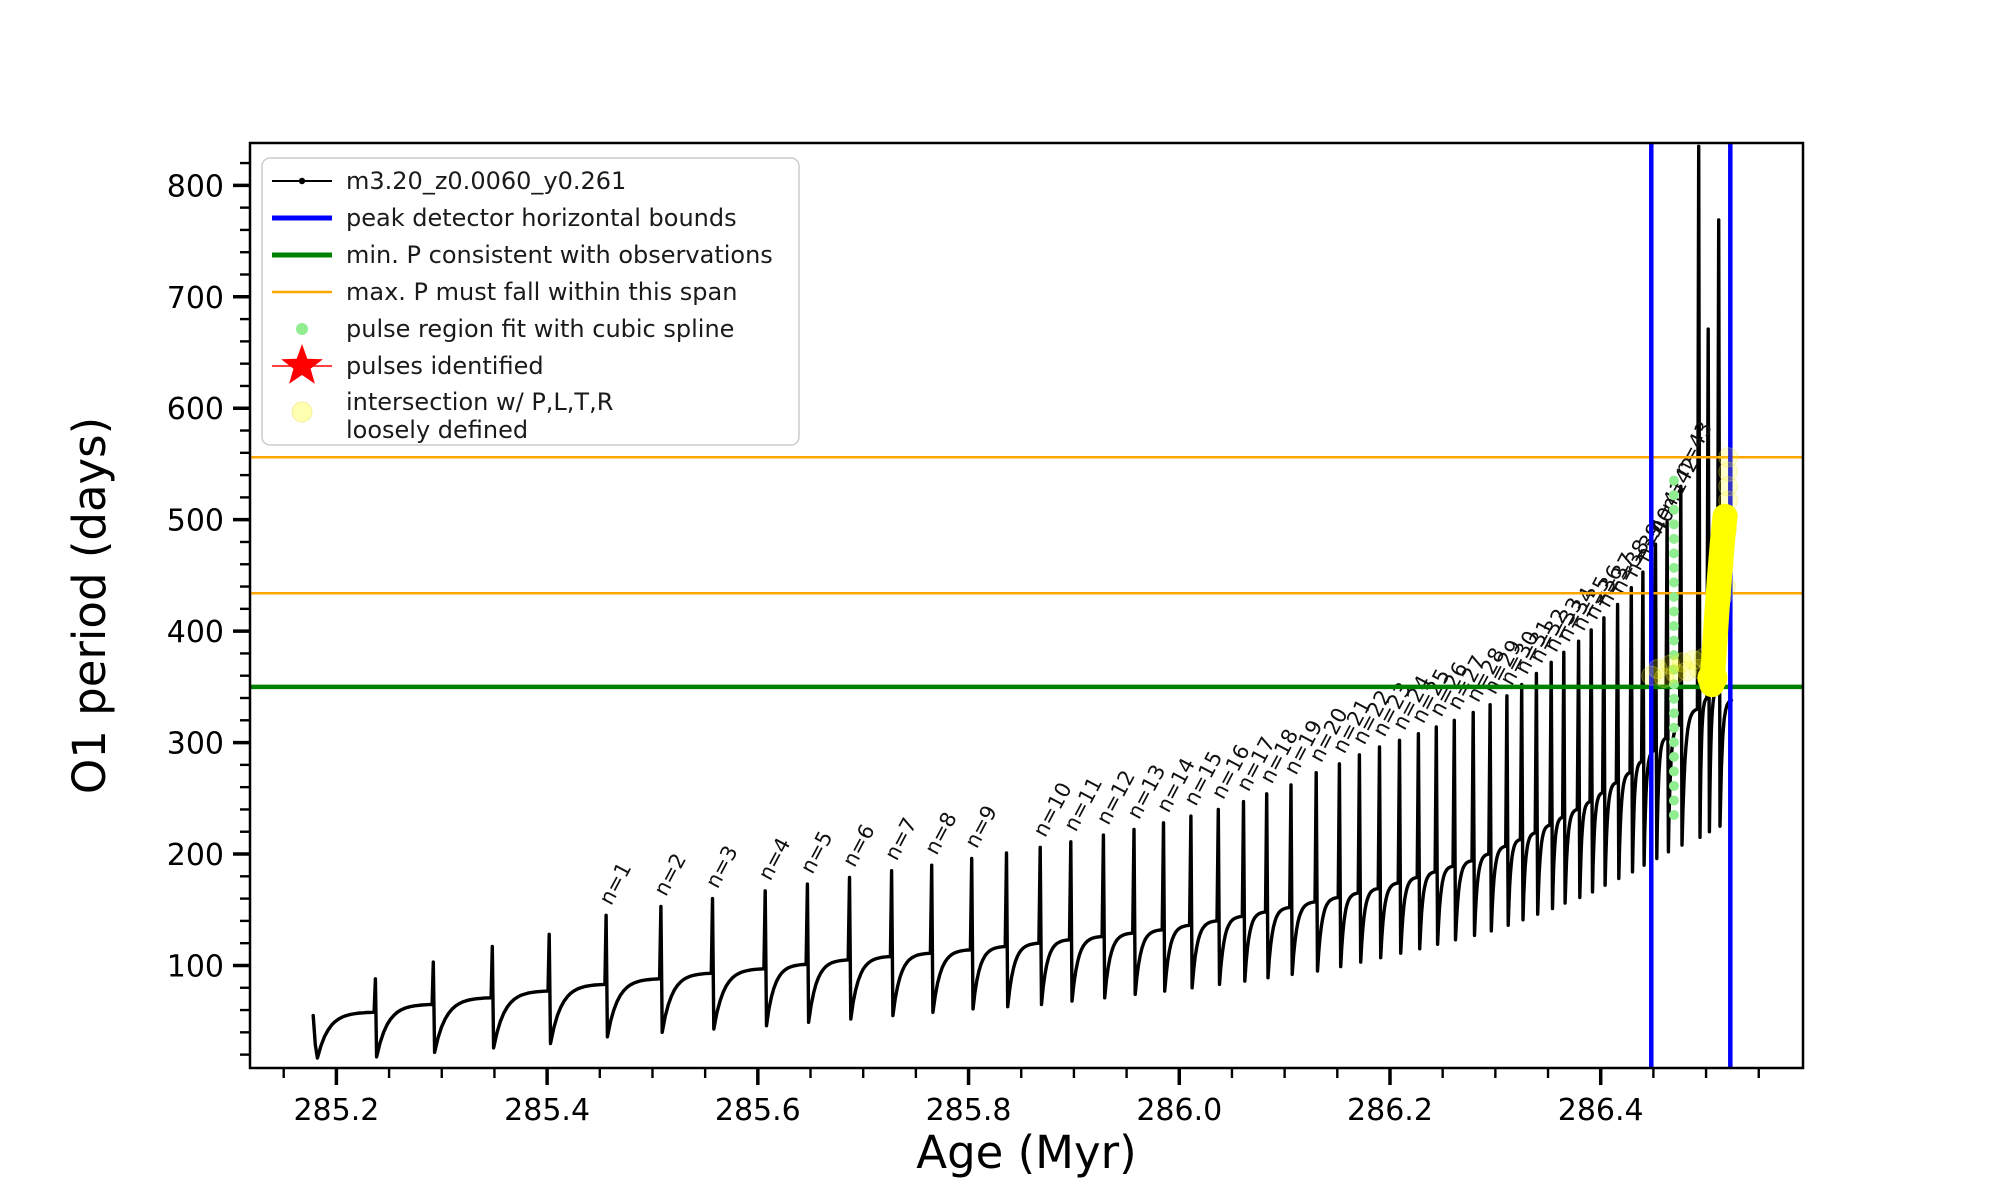 This screenshot has width=2000, height=1204. What do you see at coordinates (445, 366) in the screenshot?
I see `legend-label: pulses identified` at bounding box center [445, 366].